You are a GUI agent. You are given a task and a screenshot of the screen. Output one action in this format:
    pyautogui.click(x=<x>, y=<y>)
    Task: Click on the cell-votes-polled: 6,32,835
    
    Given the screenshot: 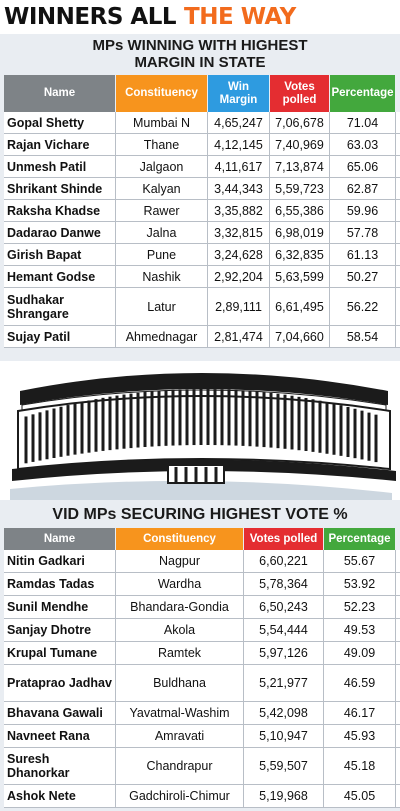 What is the action you would take?
    pyautogui.click(x=300, y=254)
    